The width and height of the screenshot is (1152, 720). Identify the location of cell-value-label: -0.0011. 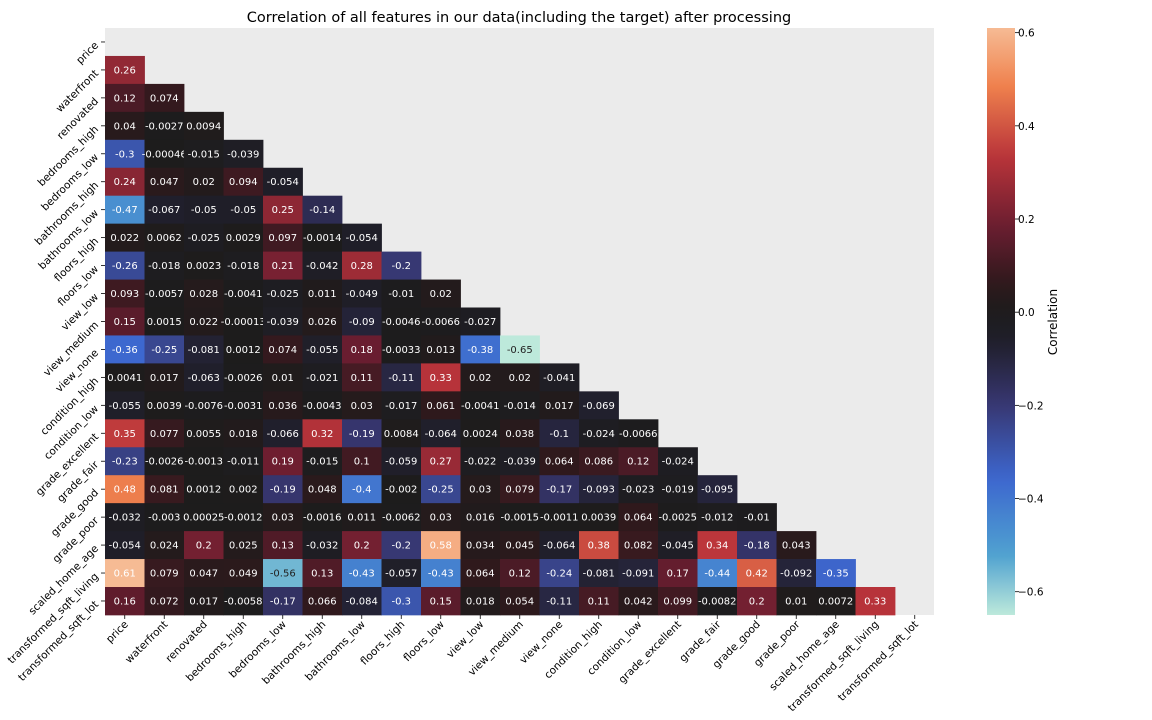
(559, 518).